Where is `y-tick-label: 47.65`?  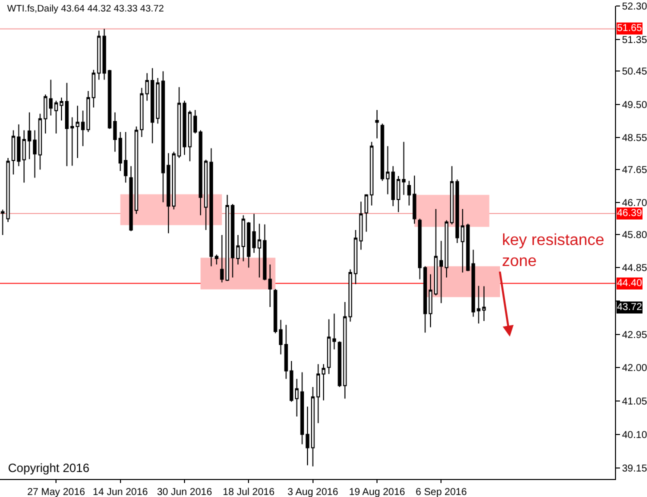
y-tick-label: 47.65 is located at coordinates (634, 170).